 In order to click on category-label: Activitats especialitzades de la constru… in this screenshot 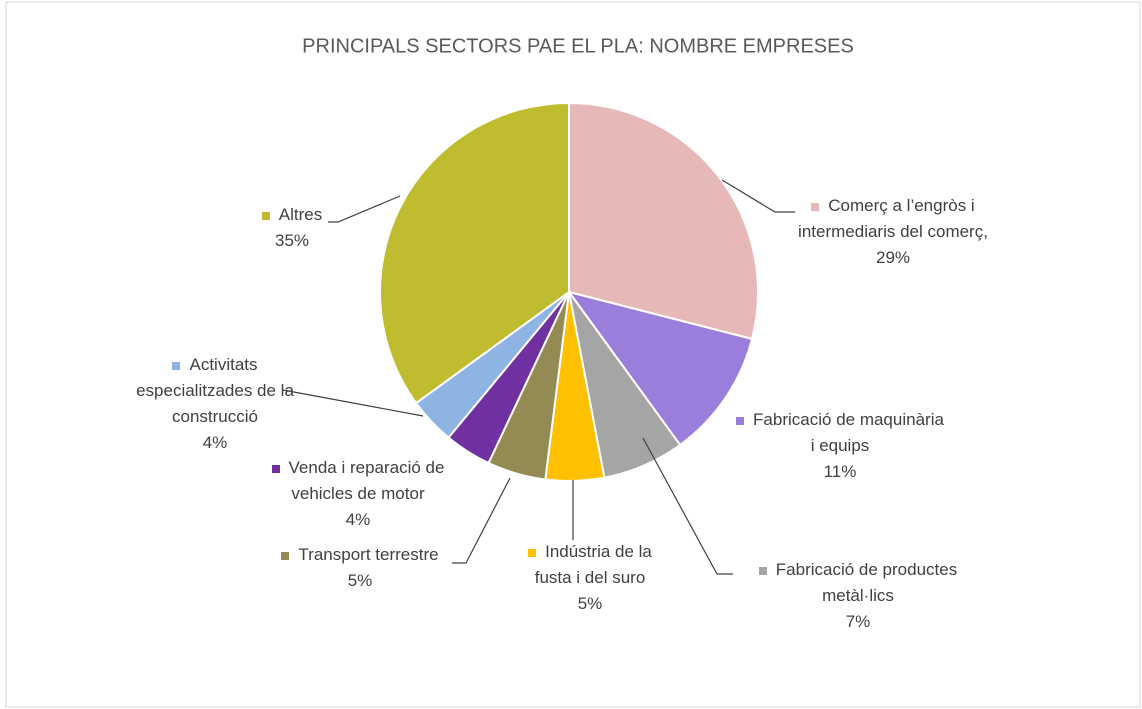, I will do `click(215, 390)`.